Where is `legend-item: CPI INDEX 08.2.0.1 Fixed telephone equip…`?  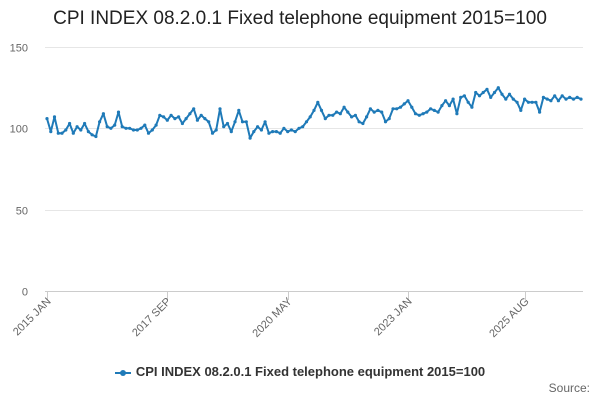
legend-item: CPI INDEX 08.2.0.1 Fixed telephone equip… is located at coordinates (300, 371).